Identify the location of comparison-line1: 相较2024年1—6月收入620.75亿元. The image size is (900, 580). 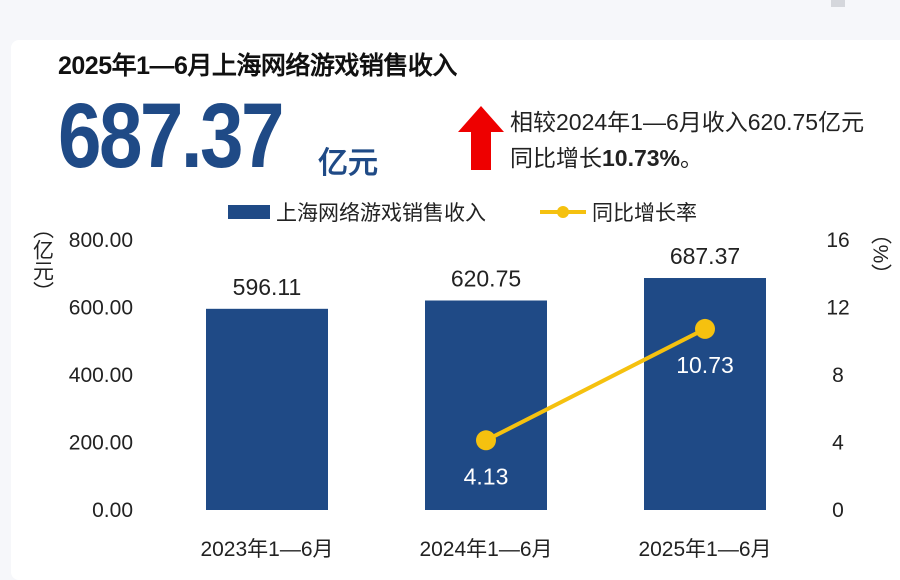
(687, 122).